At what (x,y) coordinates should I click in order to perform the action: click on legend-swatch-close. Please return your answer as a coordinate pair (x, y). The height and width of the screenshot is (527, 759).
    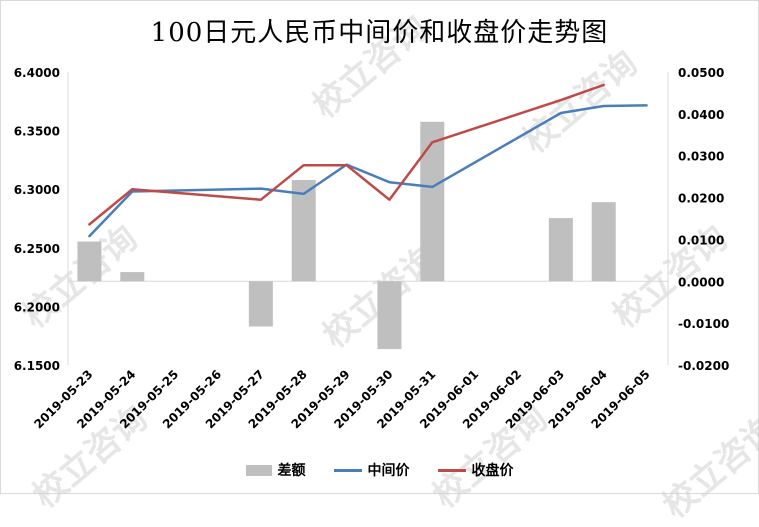
    Looking at the image, I should click on (451, 470).